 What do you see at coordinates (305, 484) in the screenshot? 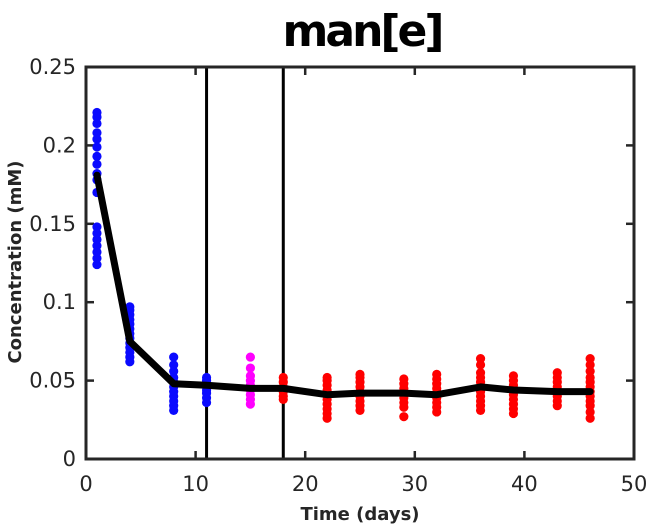
I see `x-tick-label: 20` at bounding box center [305, 484].